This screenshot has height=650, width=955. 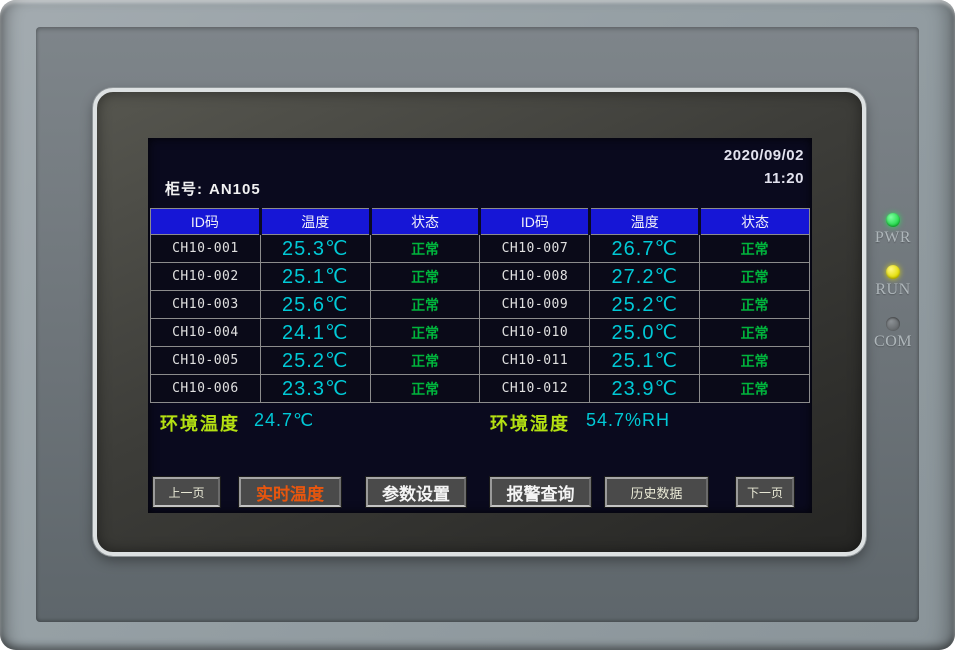 I want to click on table-row: CH10-003 25.6℃ 正常 CH10-009 25.2℃ 正常, so click(x=480, y=304).